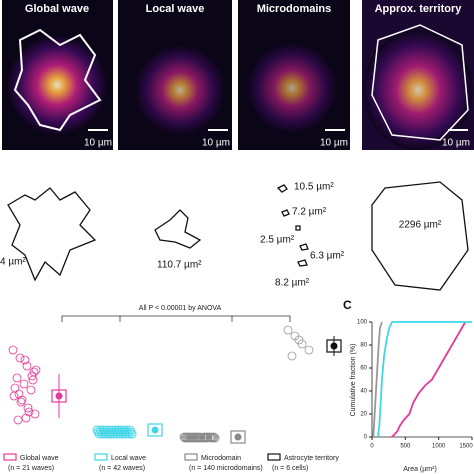 The height and width of the screenshot is (474, 474). I want to click on legend-label: Microdomain, so click(221, 458).